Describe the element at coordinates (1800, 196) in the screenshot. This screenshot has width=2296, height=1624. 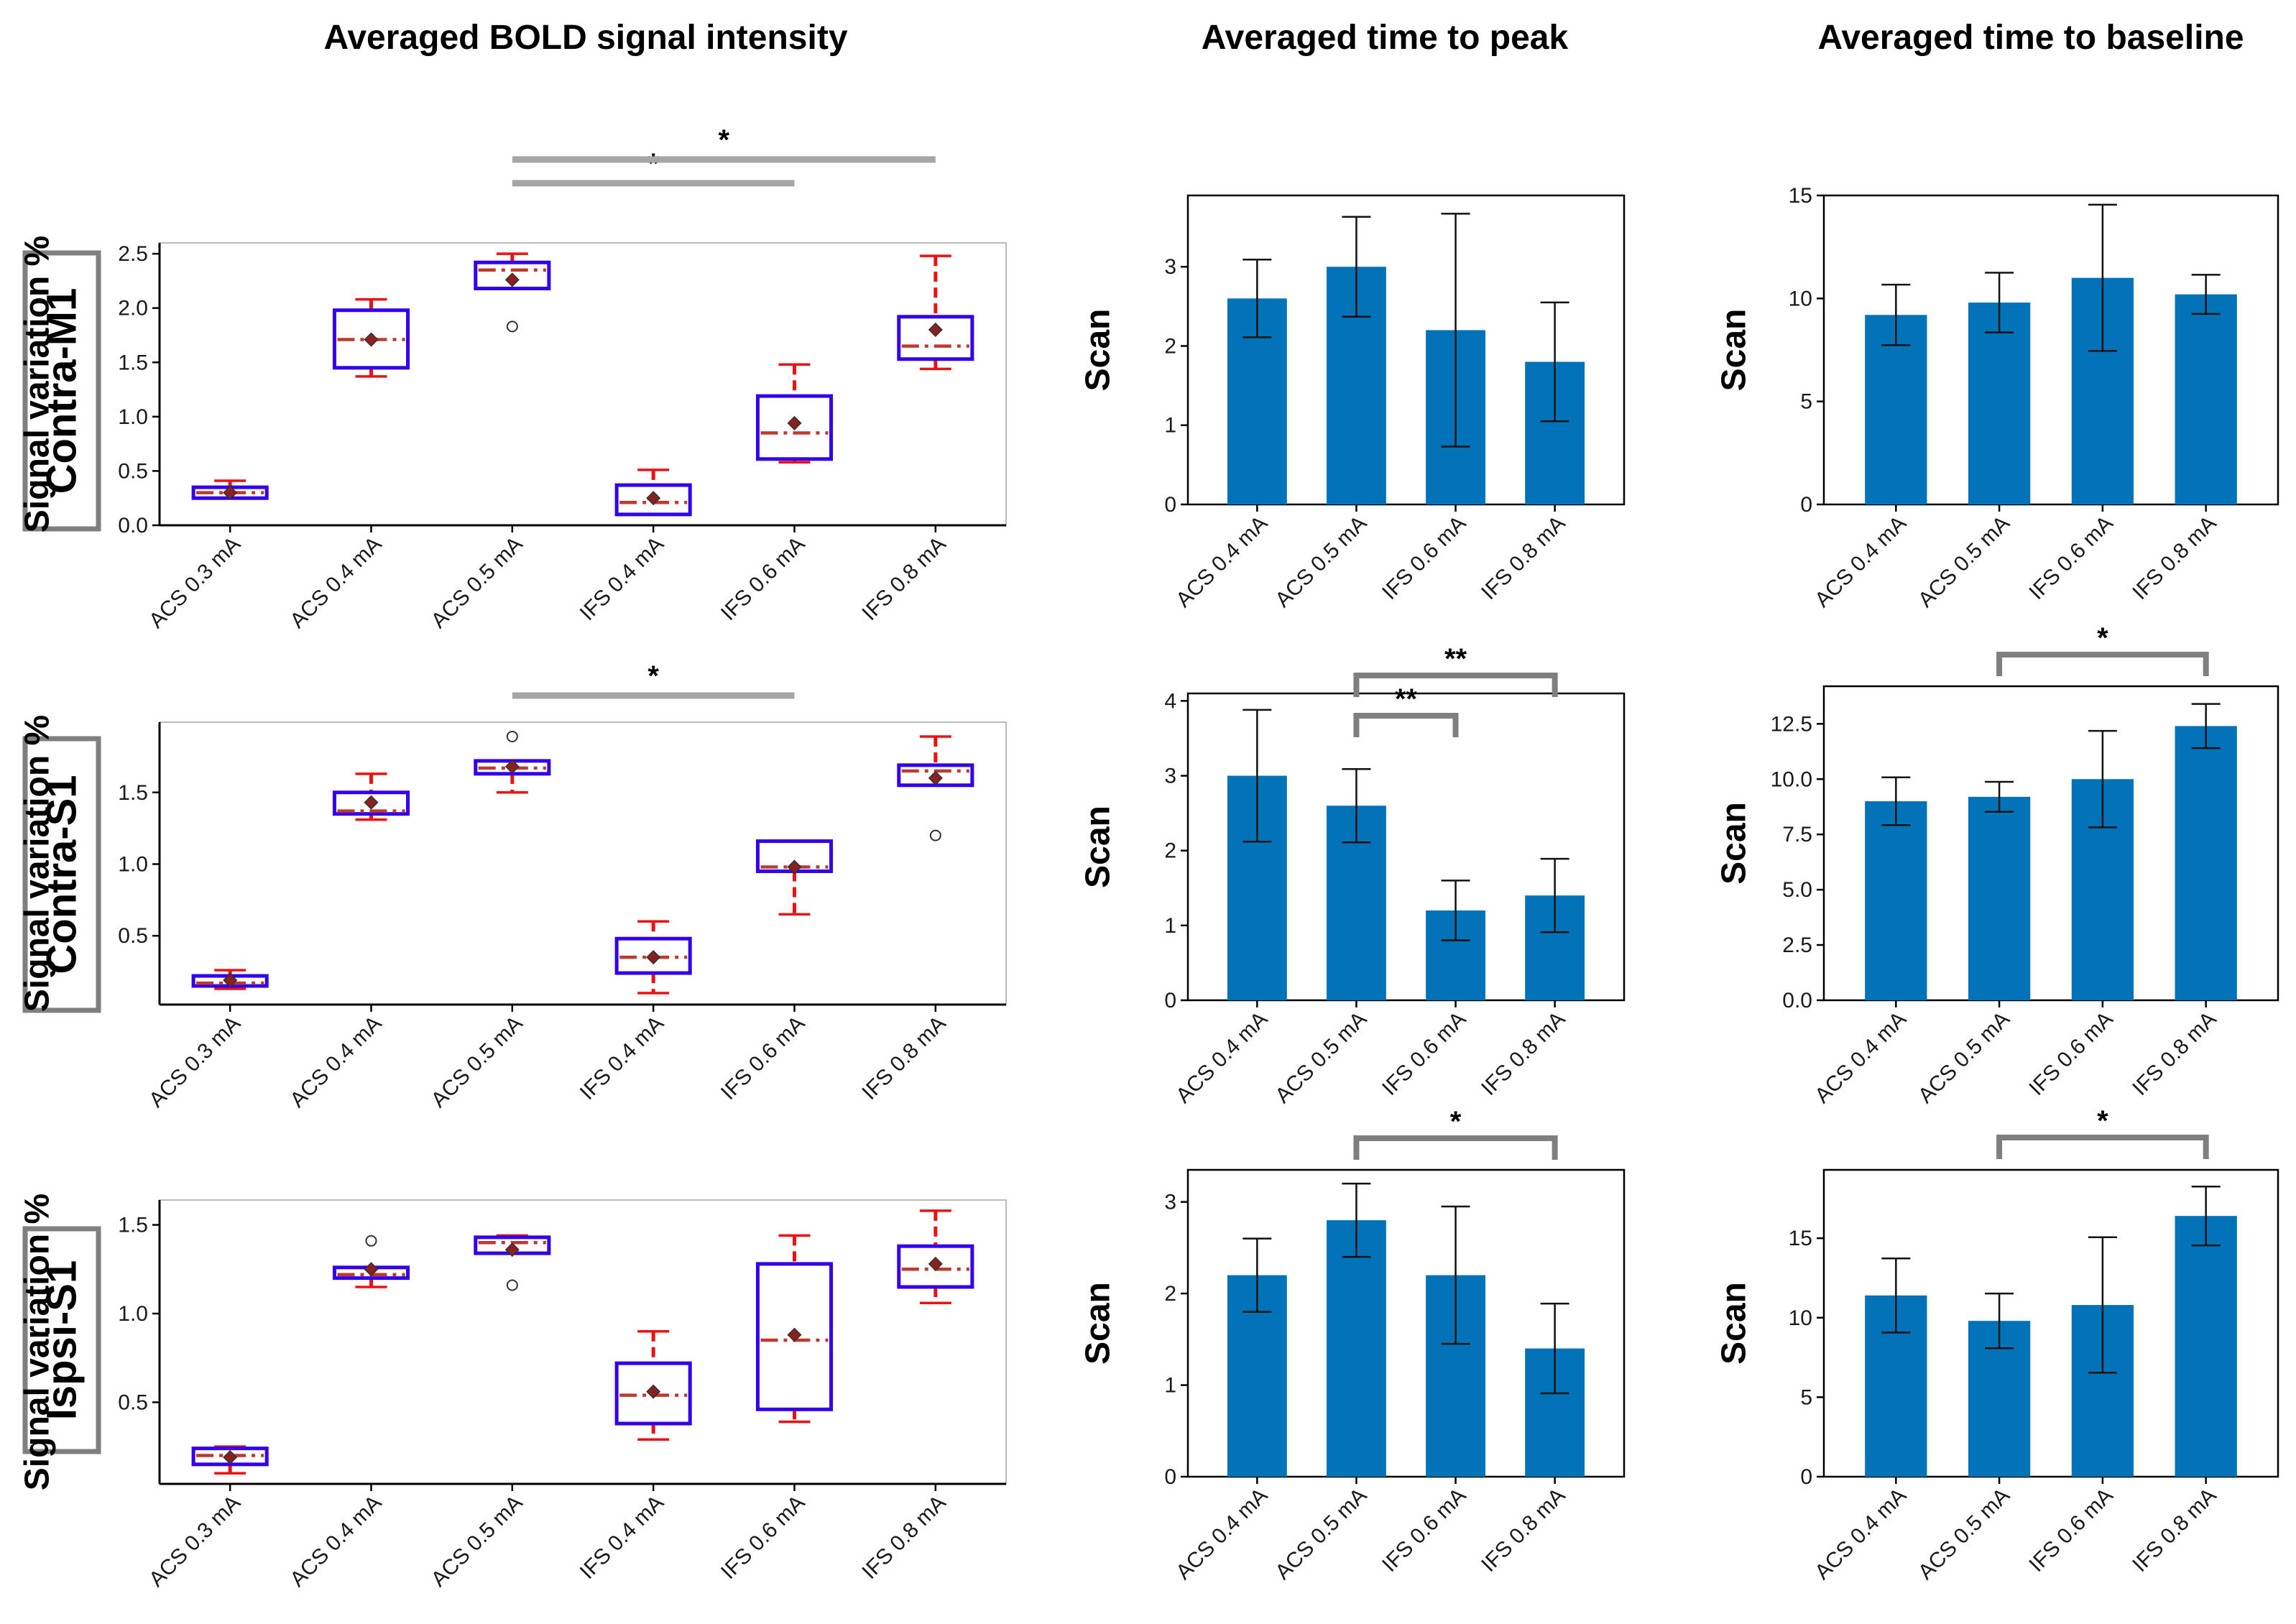
I see `y-tick-label: 15` at that location.